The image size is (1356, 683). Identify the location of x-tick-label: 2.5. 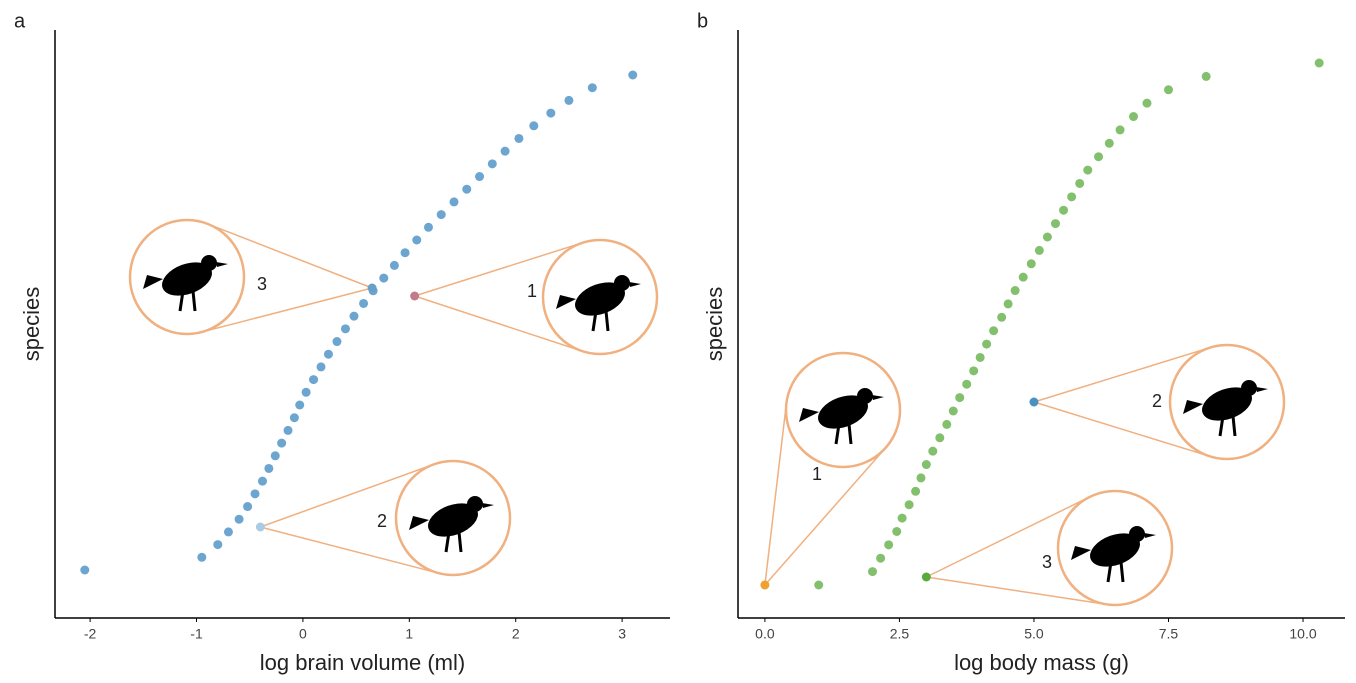
(900, 634).